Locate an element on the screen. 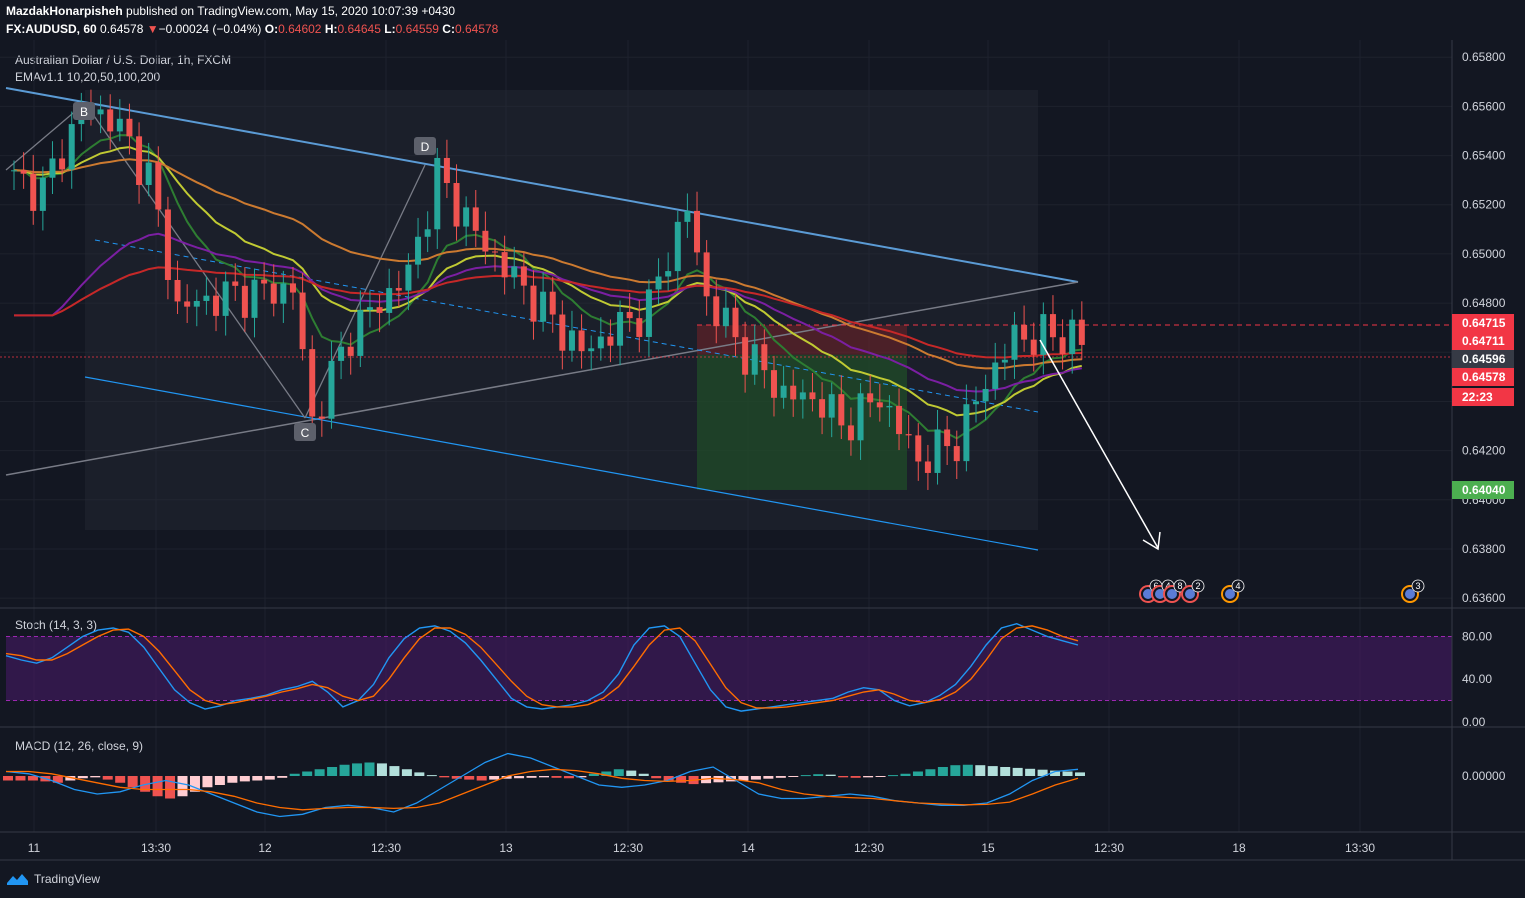 The image size is (1525, 898). stoch-band is located at coordinates (729, 668).